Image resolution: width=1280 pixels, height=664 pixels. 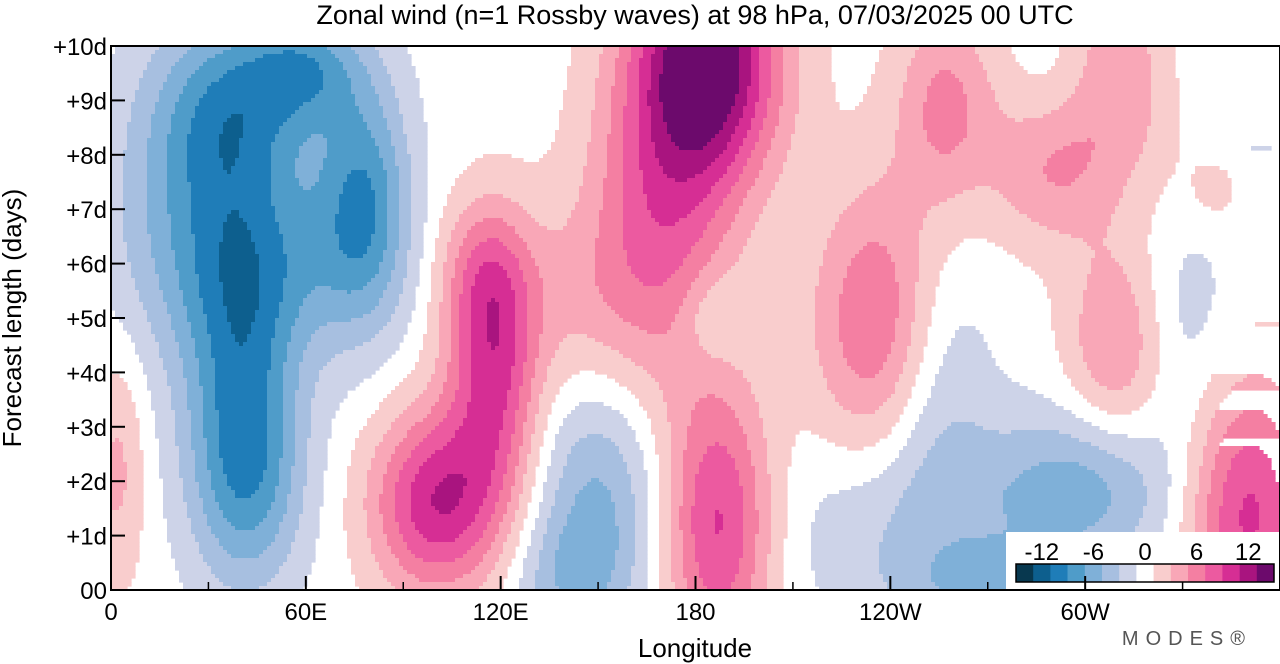 I want to click on modes-logo: MODES®, so click(x=1187, y=639).